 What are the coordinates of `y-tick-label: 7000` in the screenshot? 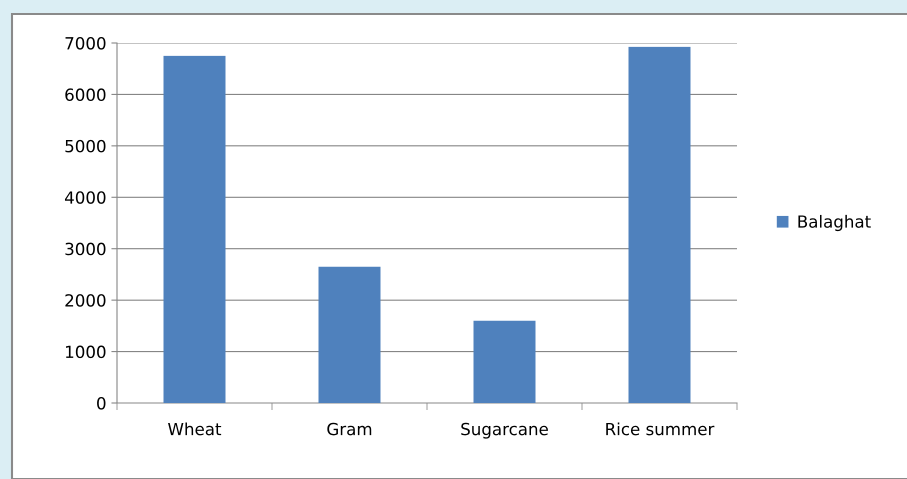 It's located at (86, 43).